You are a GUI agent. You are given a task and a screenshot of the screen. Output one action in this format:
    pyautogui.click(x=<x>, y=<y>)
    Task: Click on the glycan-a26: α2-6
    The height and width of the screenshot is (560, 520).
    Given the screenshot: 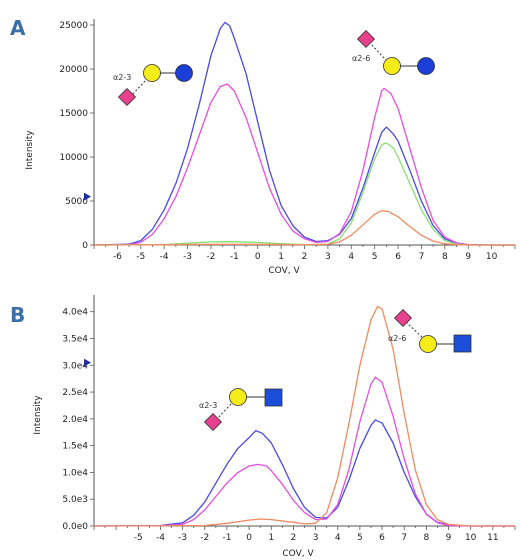 What is the action you would take?
    pyautogui.click(x=393, y=52)
    